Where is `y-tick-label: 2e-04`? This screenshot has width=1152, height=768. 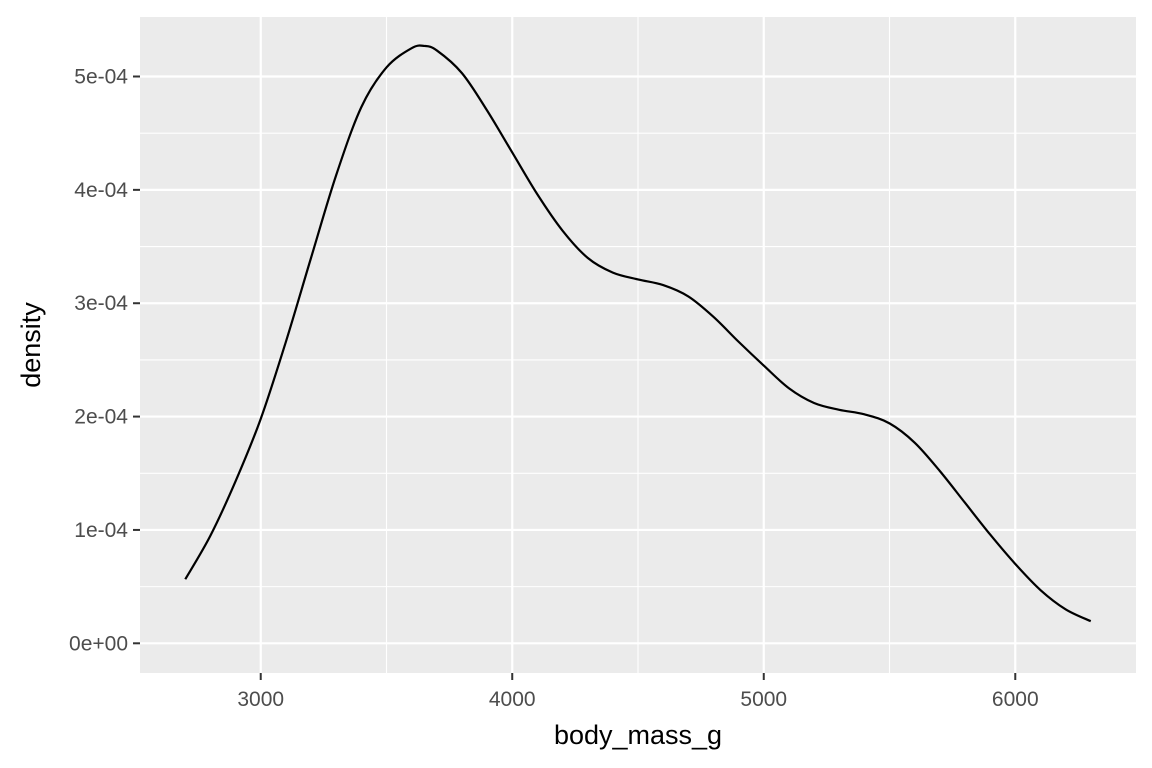
y-tick-label: 2e-04 is located at coordinates (101, 417).